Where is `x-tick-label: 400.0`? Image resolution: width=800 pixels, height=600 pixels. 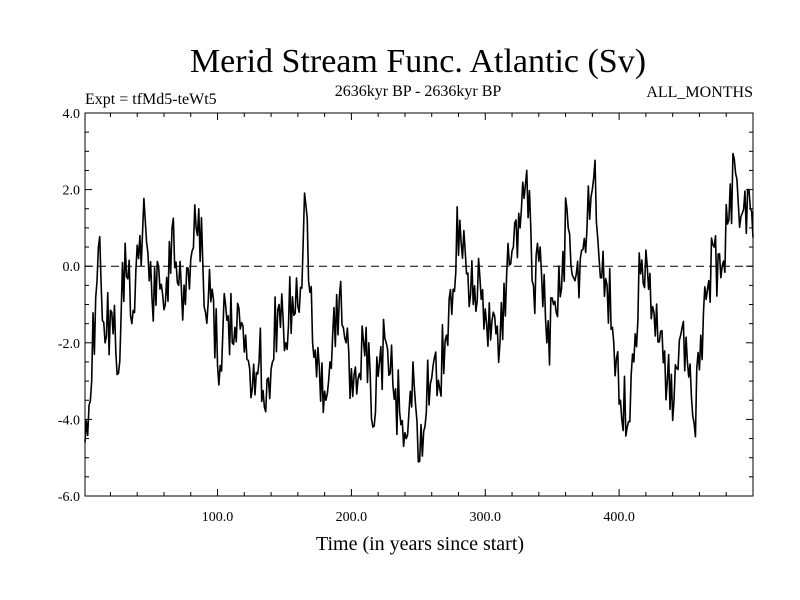 x-tick-label: 400.0 is located at coordinates (619, 517).